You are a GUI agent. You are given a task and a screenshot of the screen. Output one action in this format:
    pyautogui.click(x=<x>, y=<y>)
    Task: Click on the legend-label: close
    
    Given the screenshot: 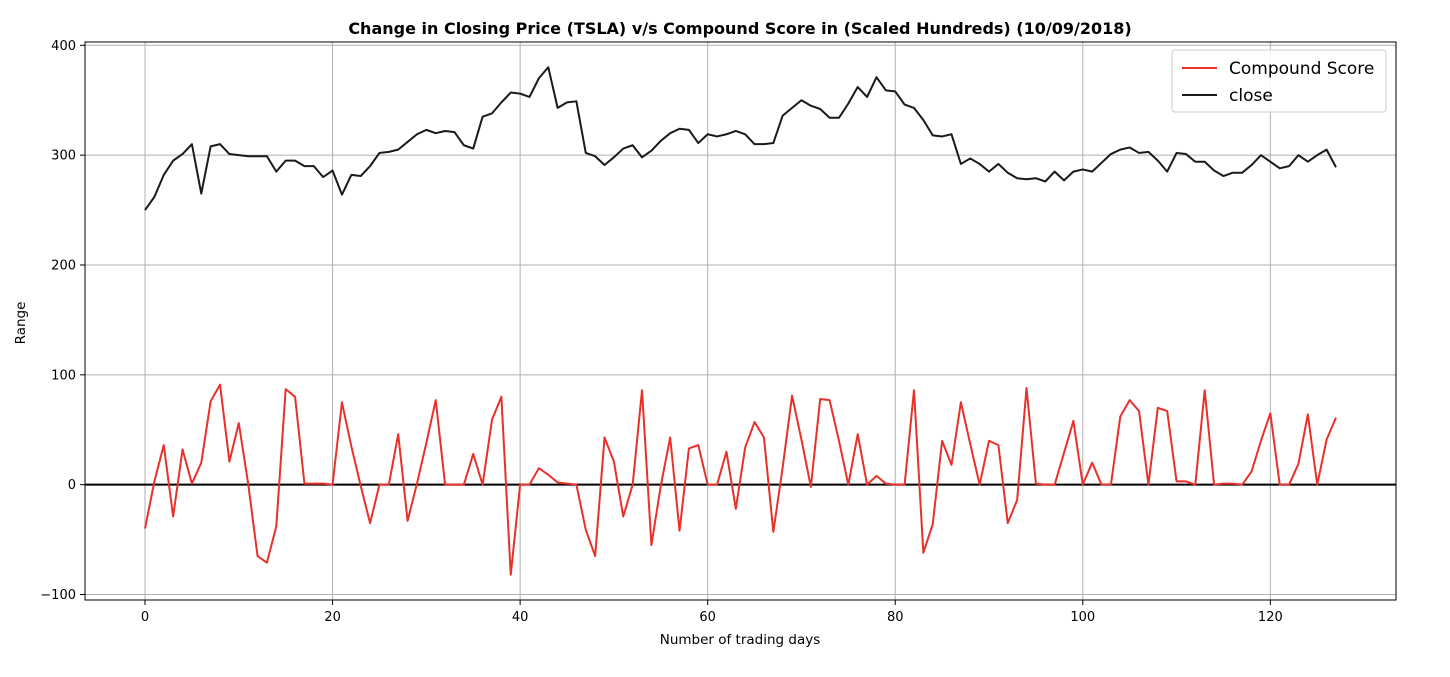 What is the action you would take?
    pyautogui.click(x=1251, y=96)
    